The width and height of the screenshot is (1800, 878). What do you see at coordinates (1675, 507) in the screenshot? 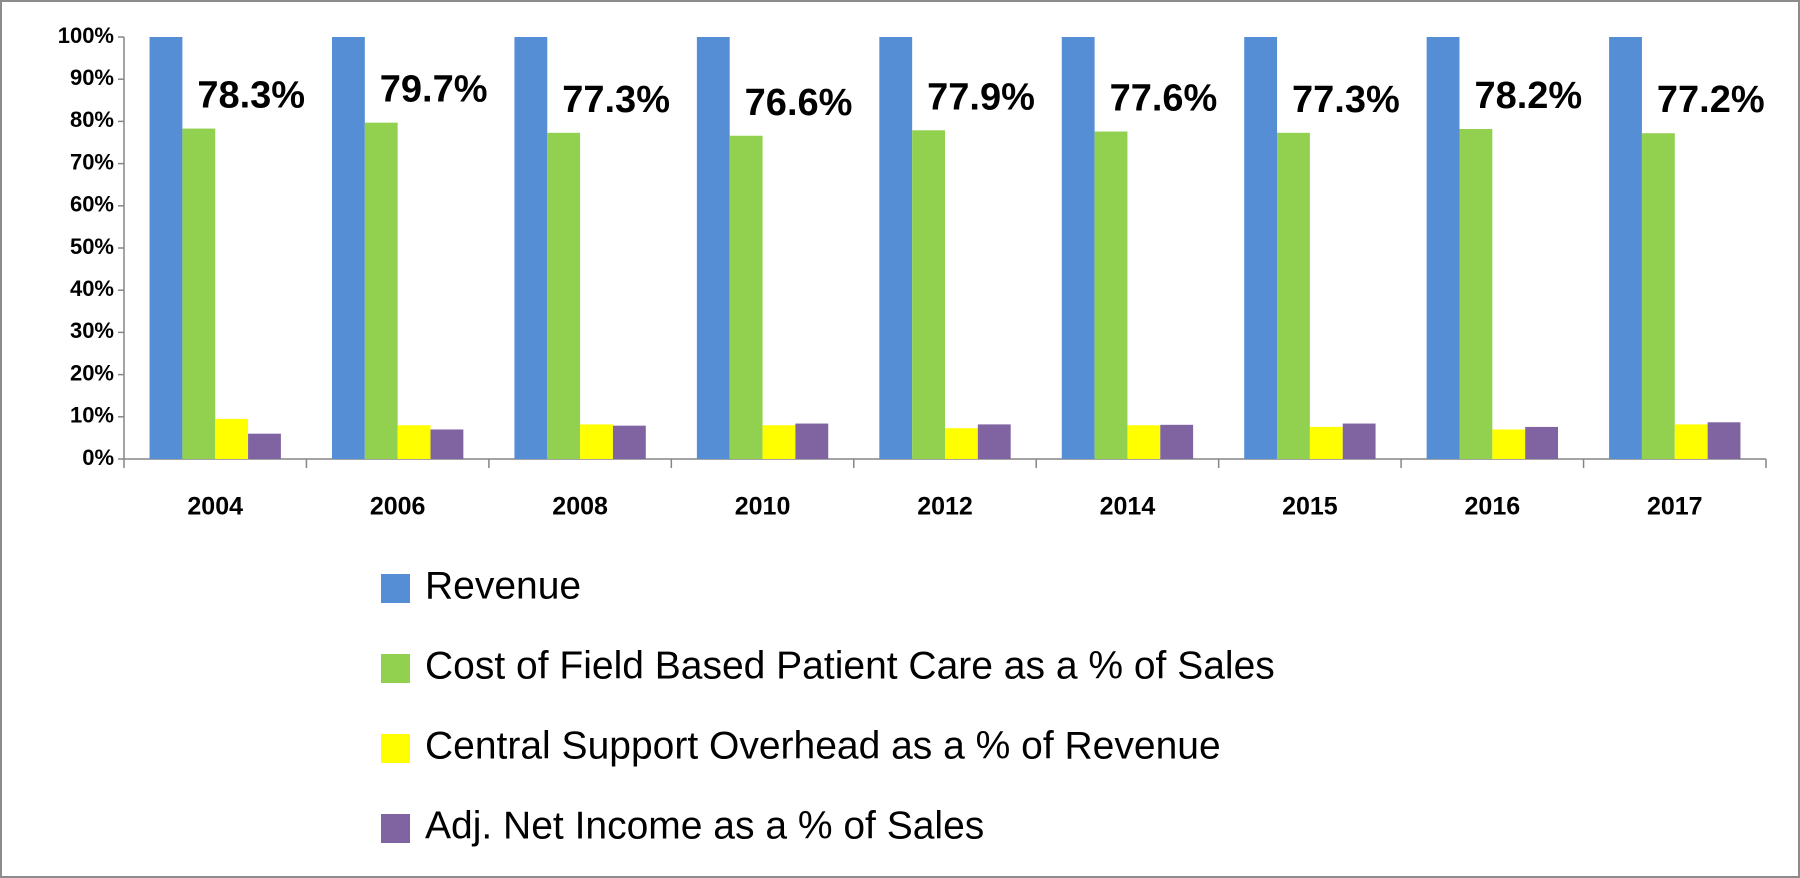
I see `x-tick-label: 2017` at bounding box center [1675, 507].